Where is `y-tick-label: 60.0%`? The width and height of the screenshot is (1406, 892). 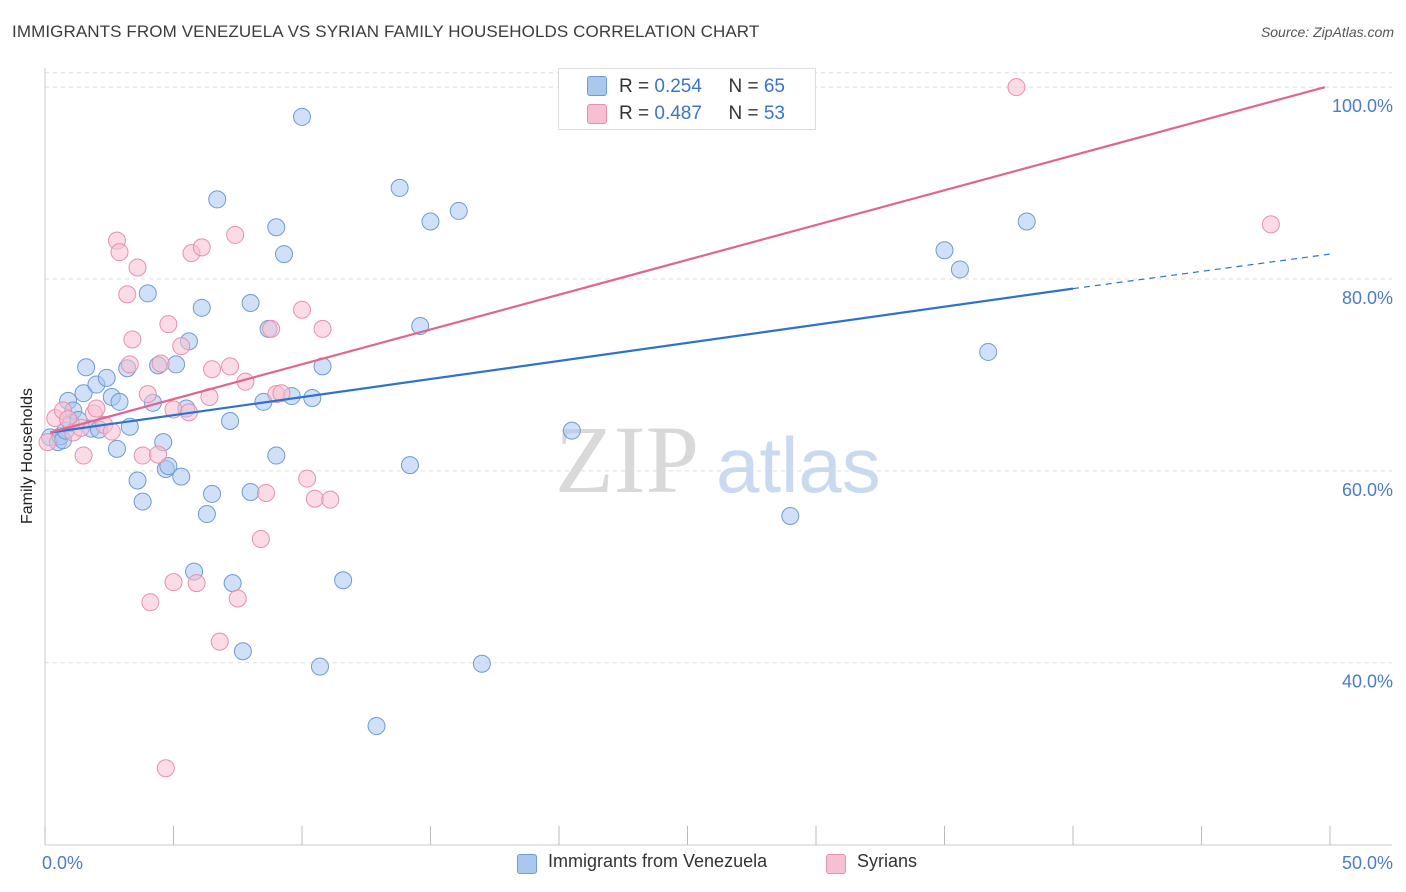 y-tick-label: 60.0% is located at coordinates (1367, 490).